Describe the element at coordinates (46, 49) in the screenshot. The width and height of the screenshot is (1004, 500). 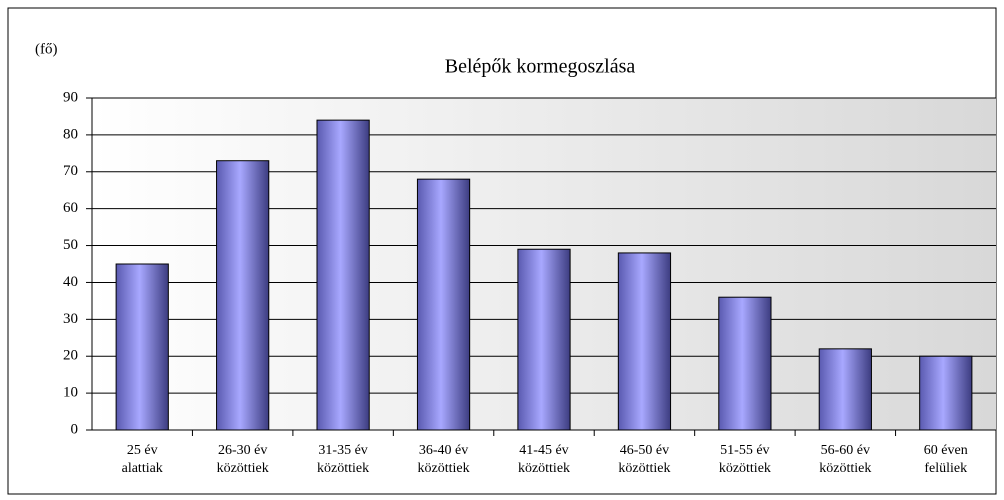
I see `y-axis-label: (fő)` at that location.